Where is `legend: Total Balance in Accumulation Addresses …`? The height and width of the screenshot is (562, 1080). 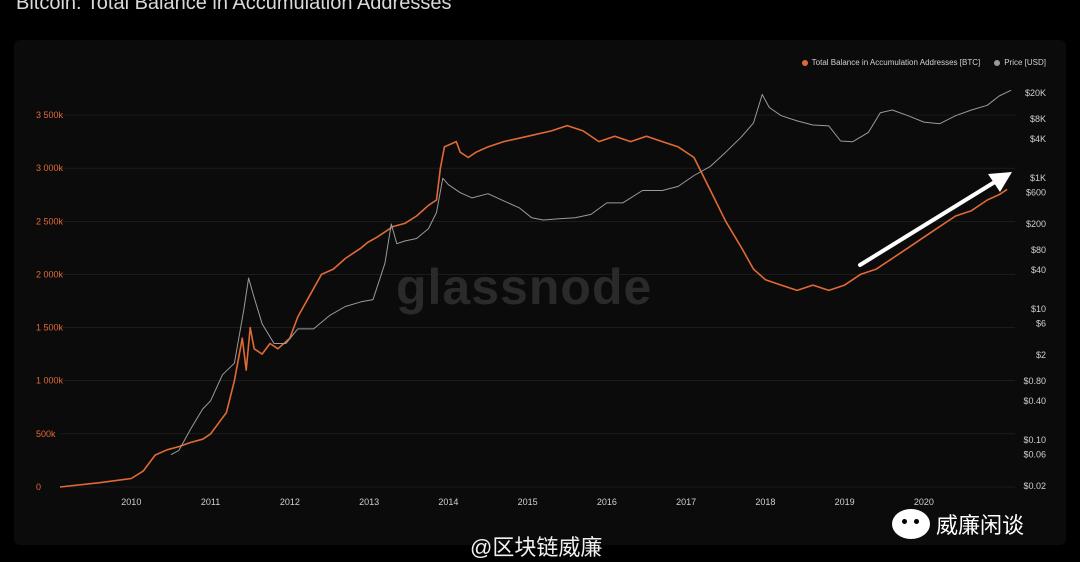
legend: Total Balance in Accumulation Addresses … is located at coordinates (923, 62).